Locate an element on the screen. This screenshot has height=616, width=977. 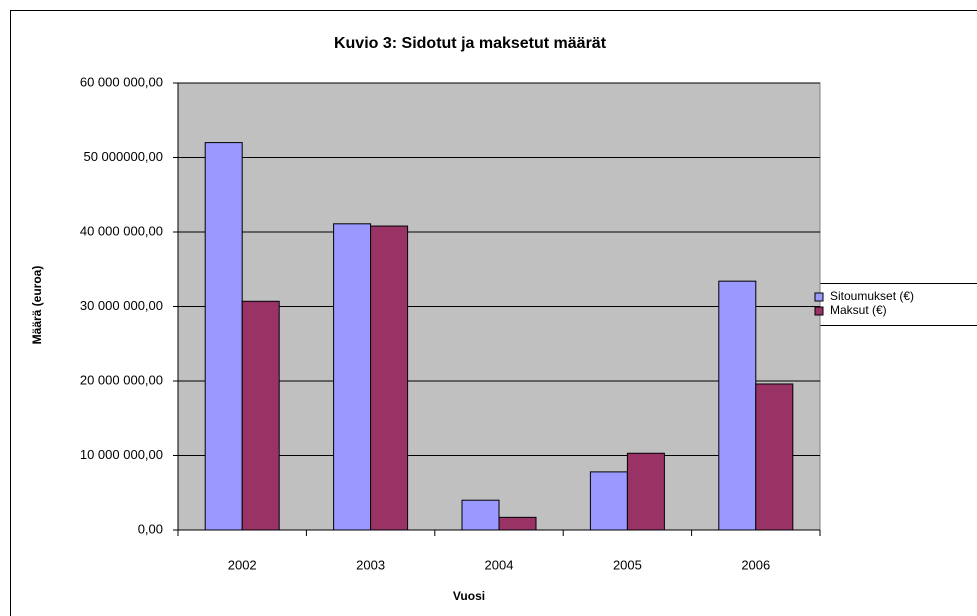
x-tick-label: 2005 is located at coordinates (627, 564).